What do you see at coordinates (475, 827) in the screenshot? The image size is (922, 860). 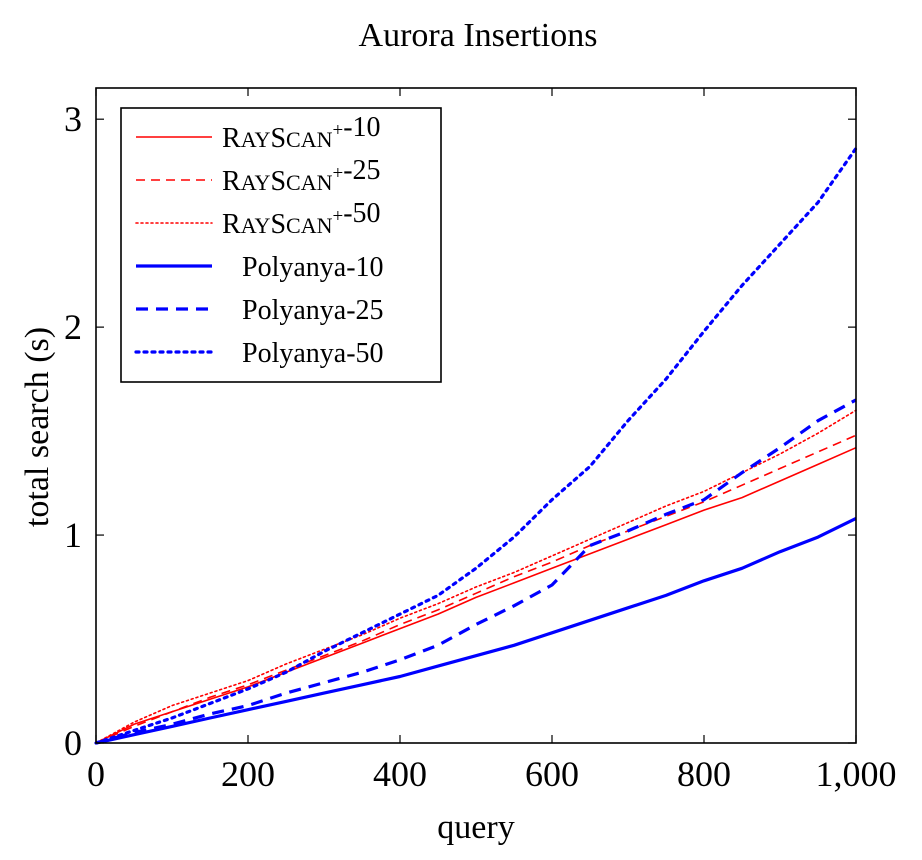 I see `x-axis-label: query` at bounding box center [475, 827].